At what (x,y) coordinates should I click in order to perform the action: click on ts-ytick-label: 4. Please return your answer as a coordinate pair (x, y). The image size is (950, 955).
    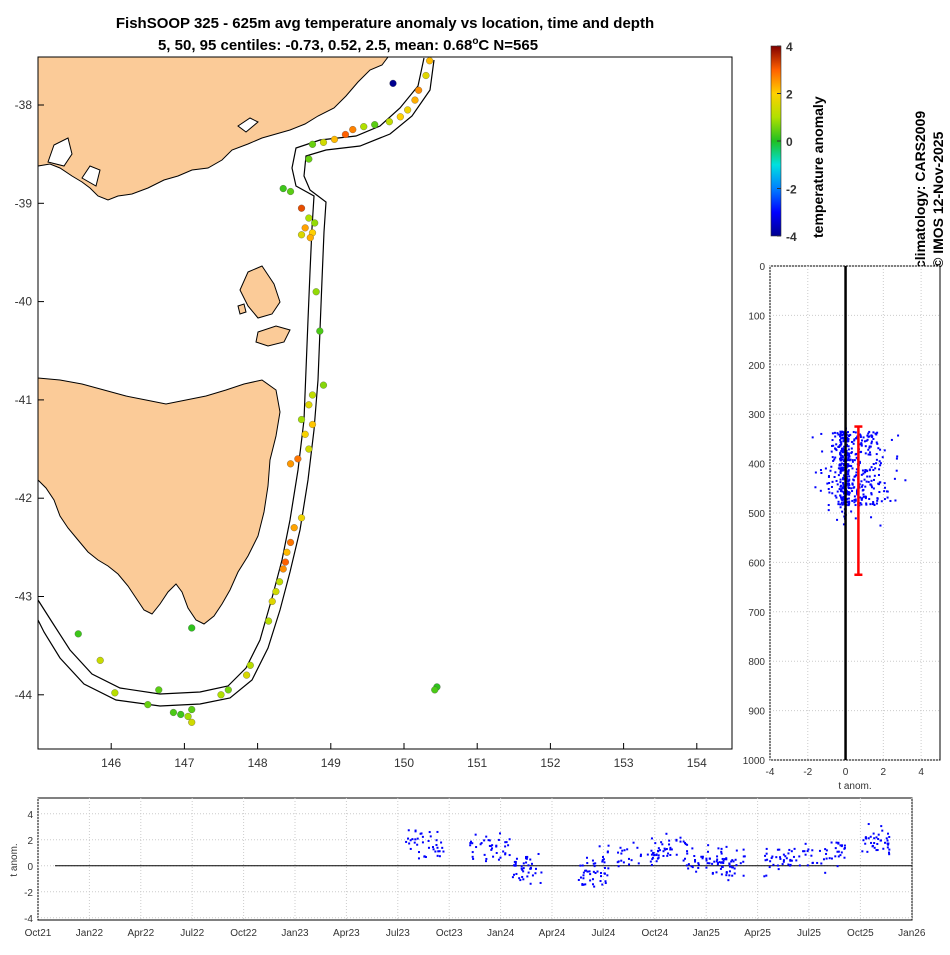
    Looking at the image, I should click on (30, 815).